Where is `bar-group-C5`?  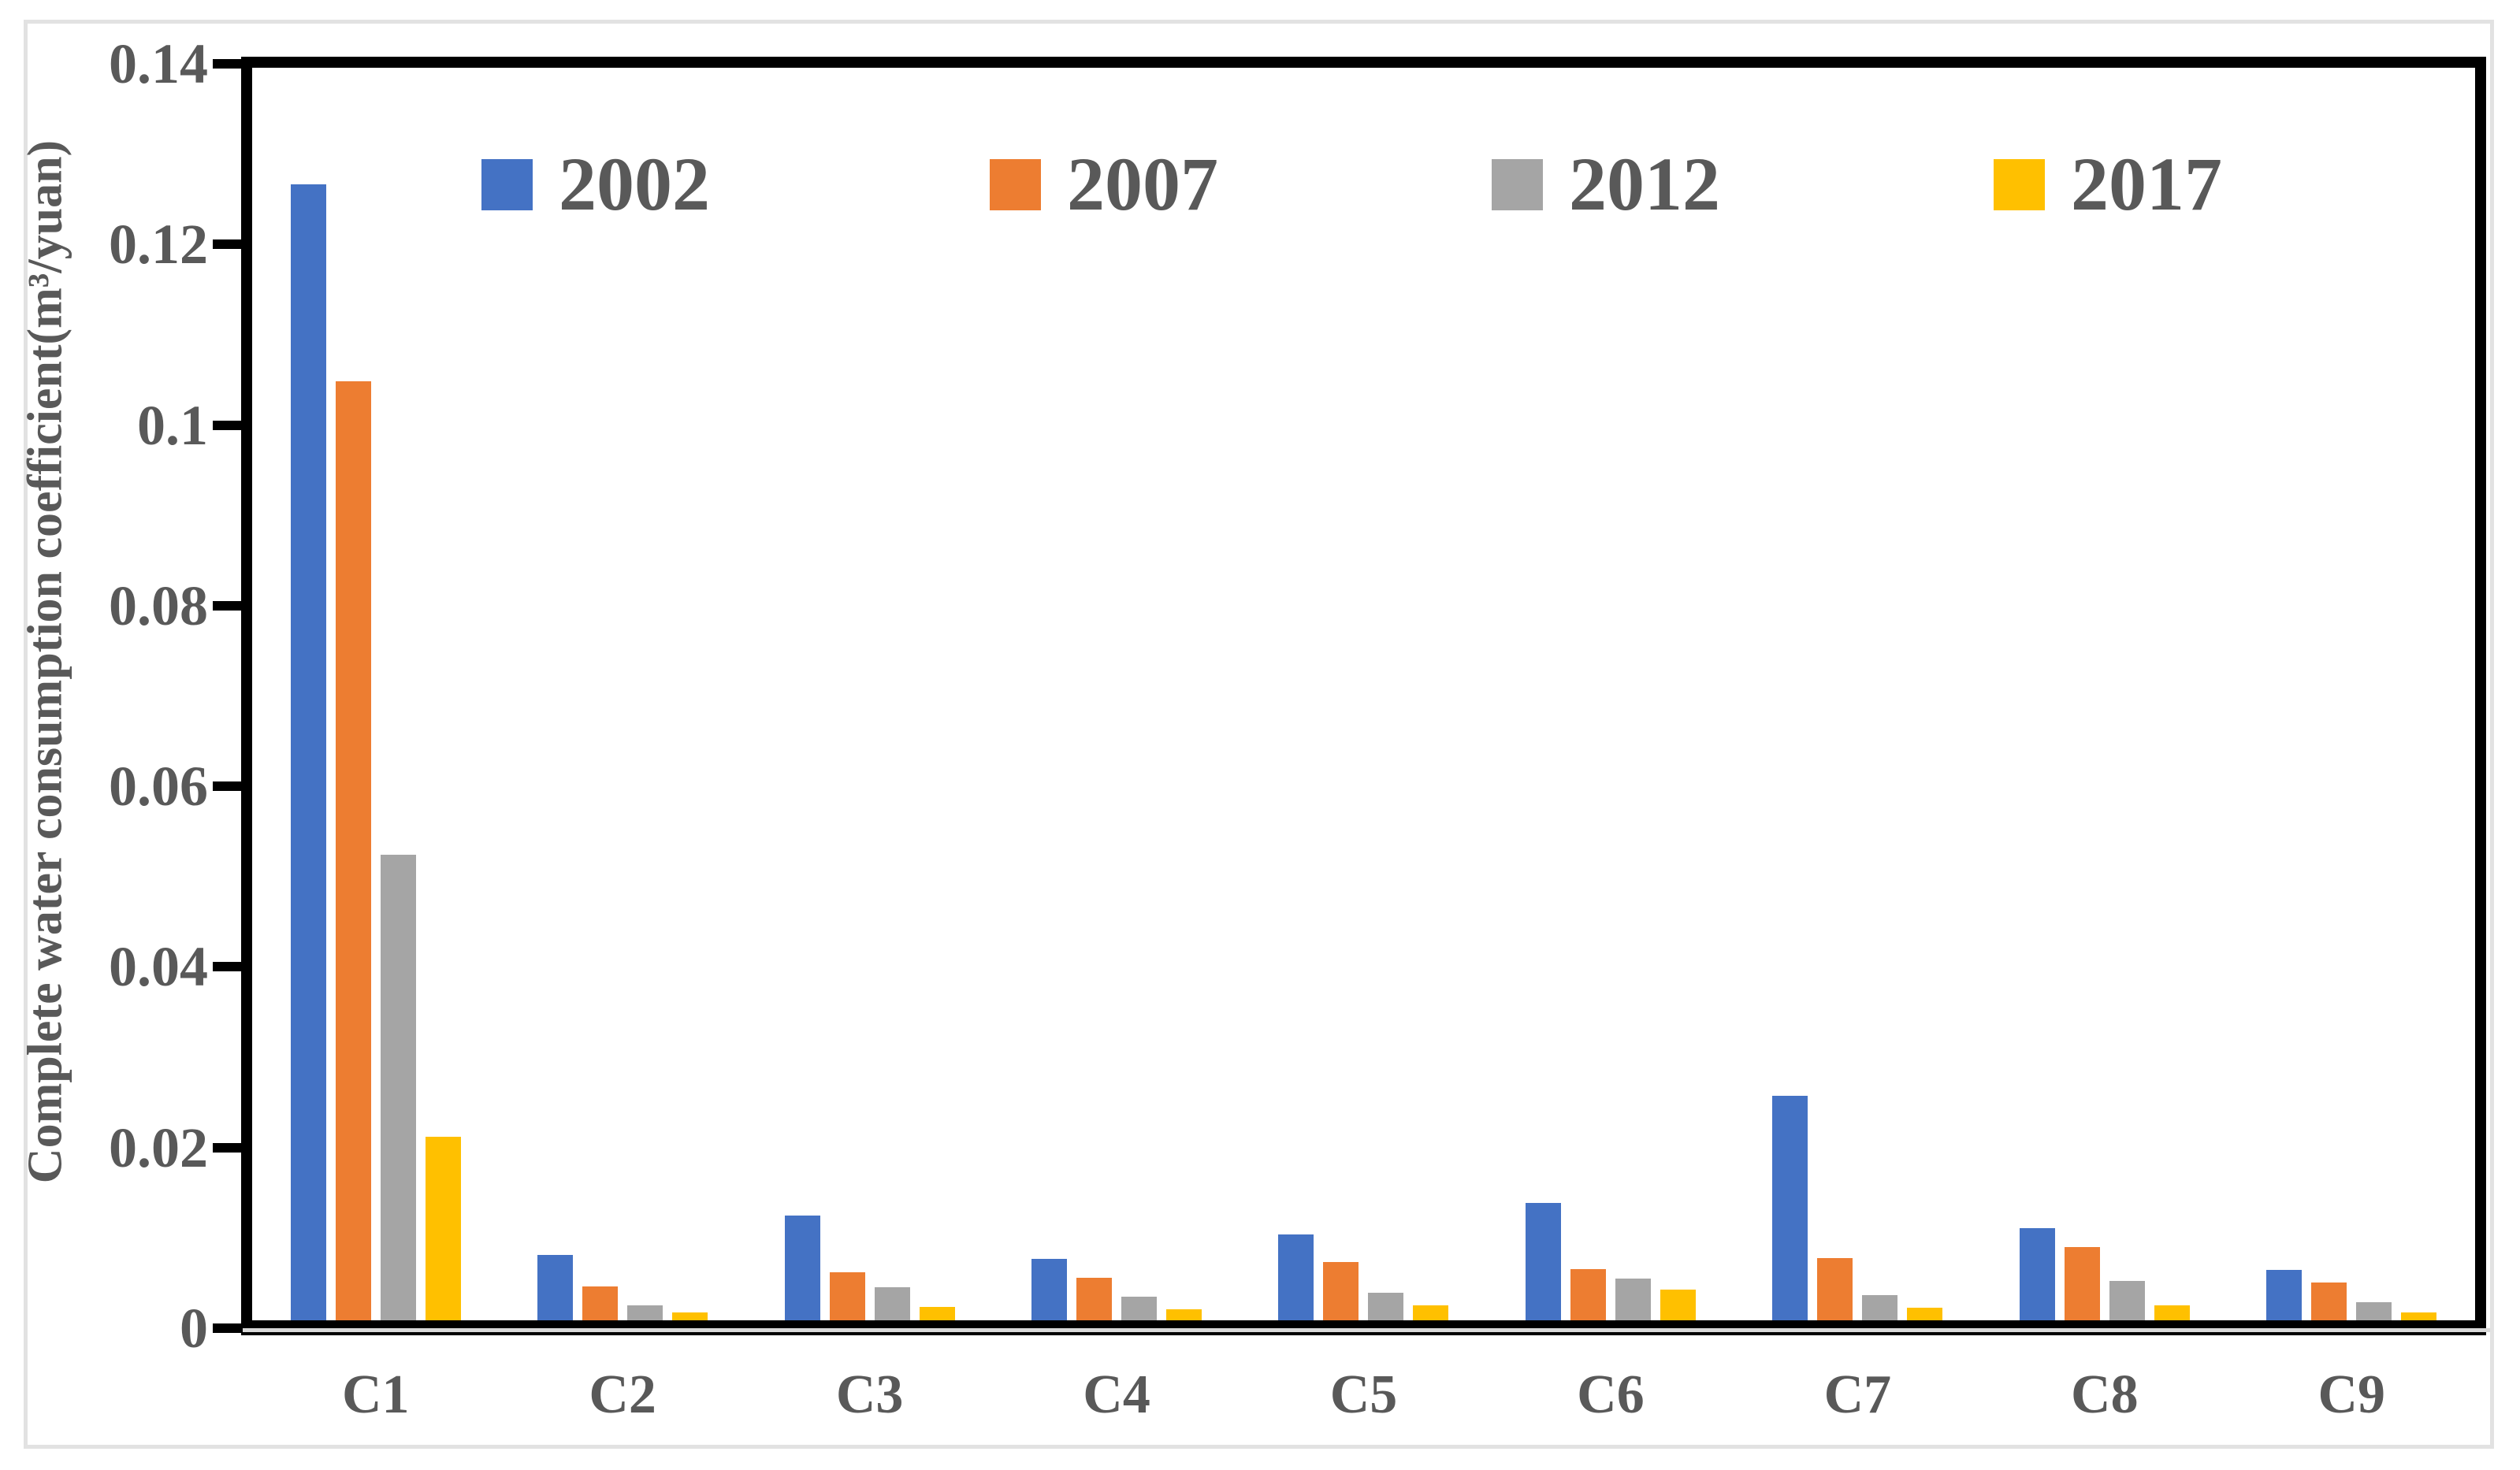
bar-group-C5 is located at coordinates (1363, 694).